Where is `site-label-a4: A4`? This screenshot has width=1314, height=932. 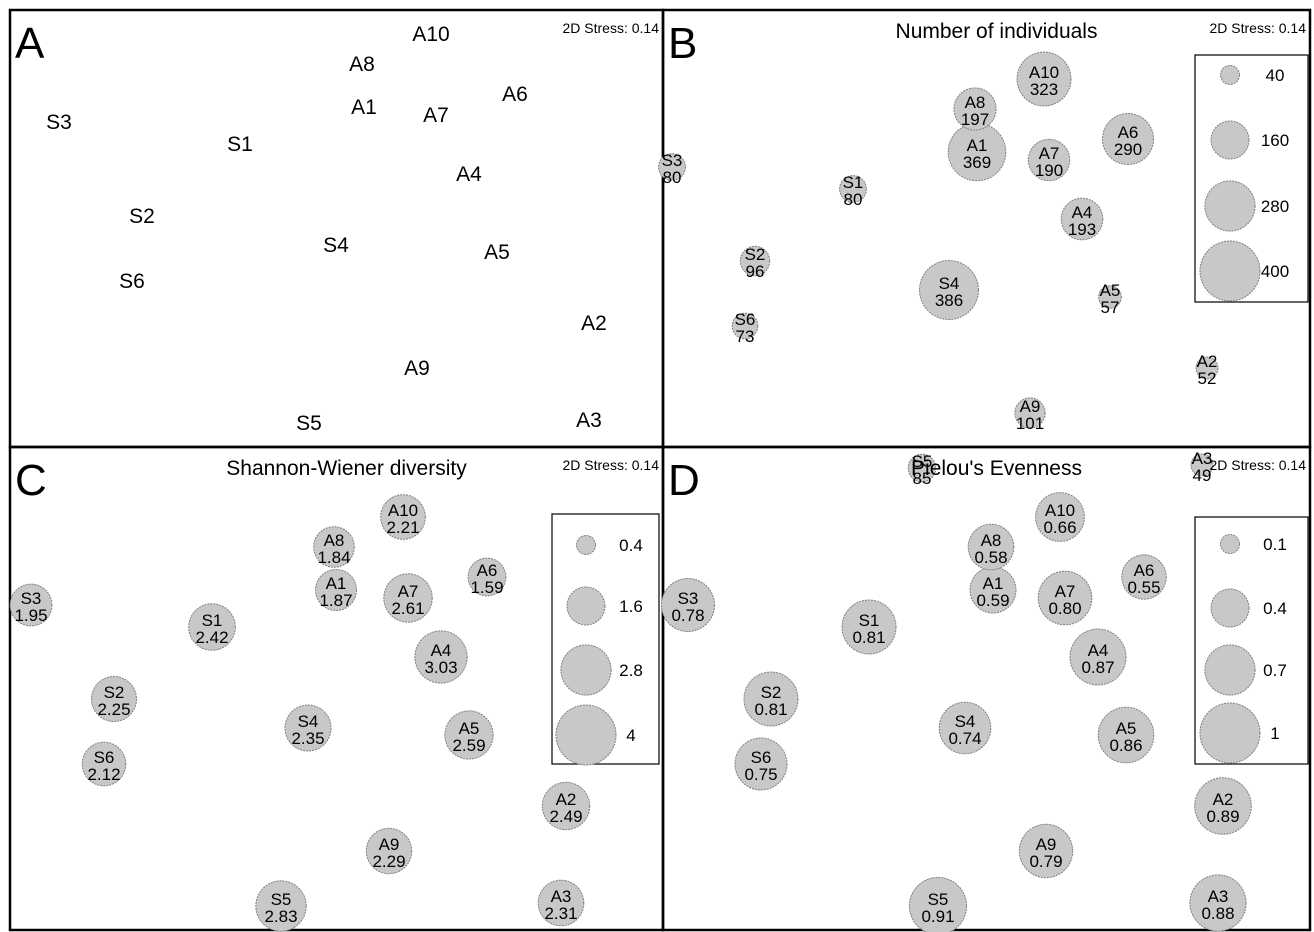
site-label-a4: A4 is located at coordinates (469, 174).